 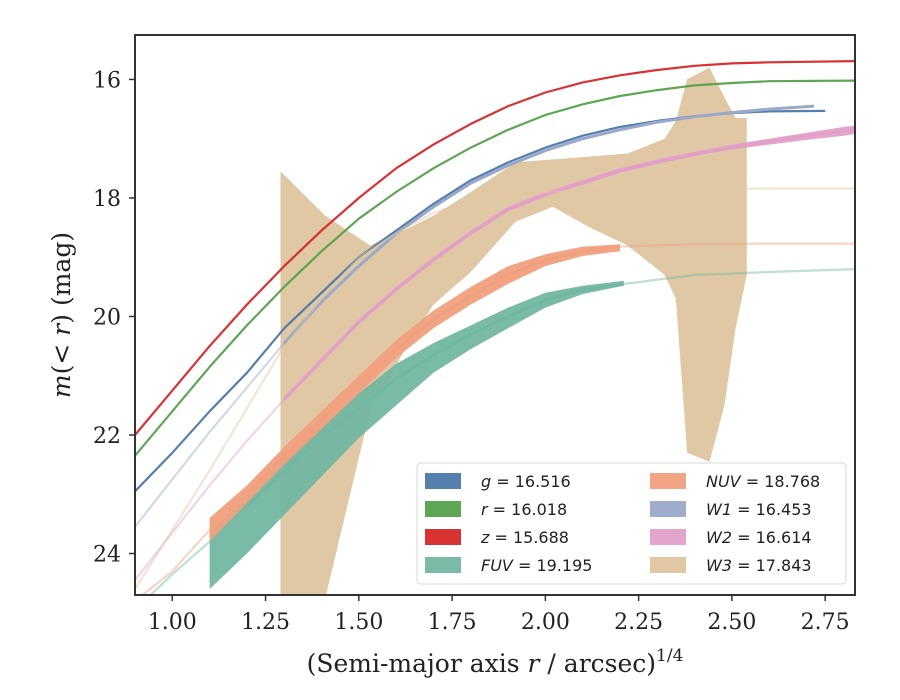 I want to click on y-axis-ticks: 16 18 20 22 24, so click(x=114, y=318).